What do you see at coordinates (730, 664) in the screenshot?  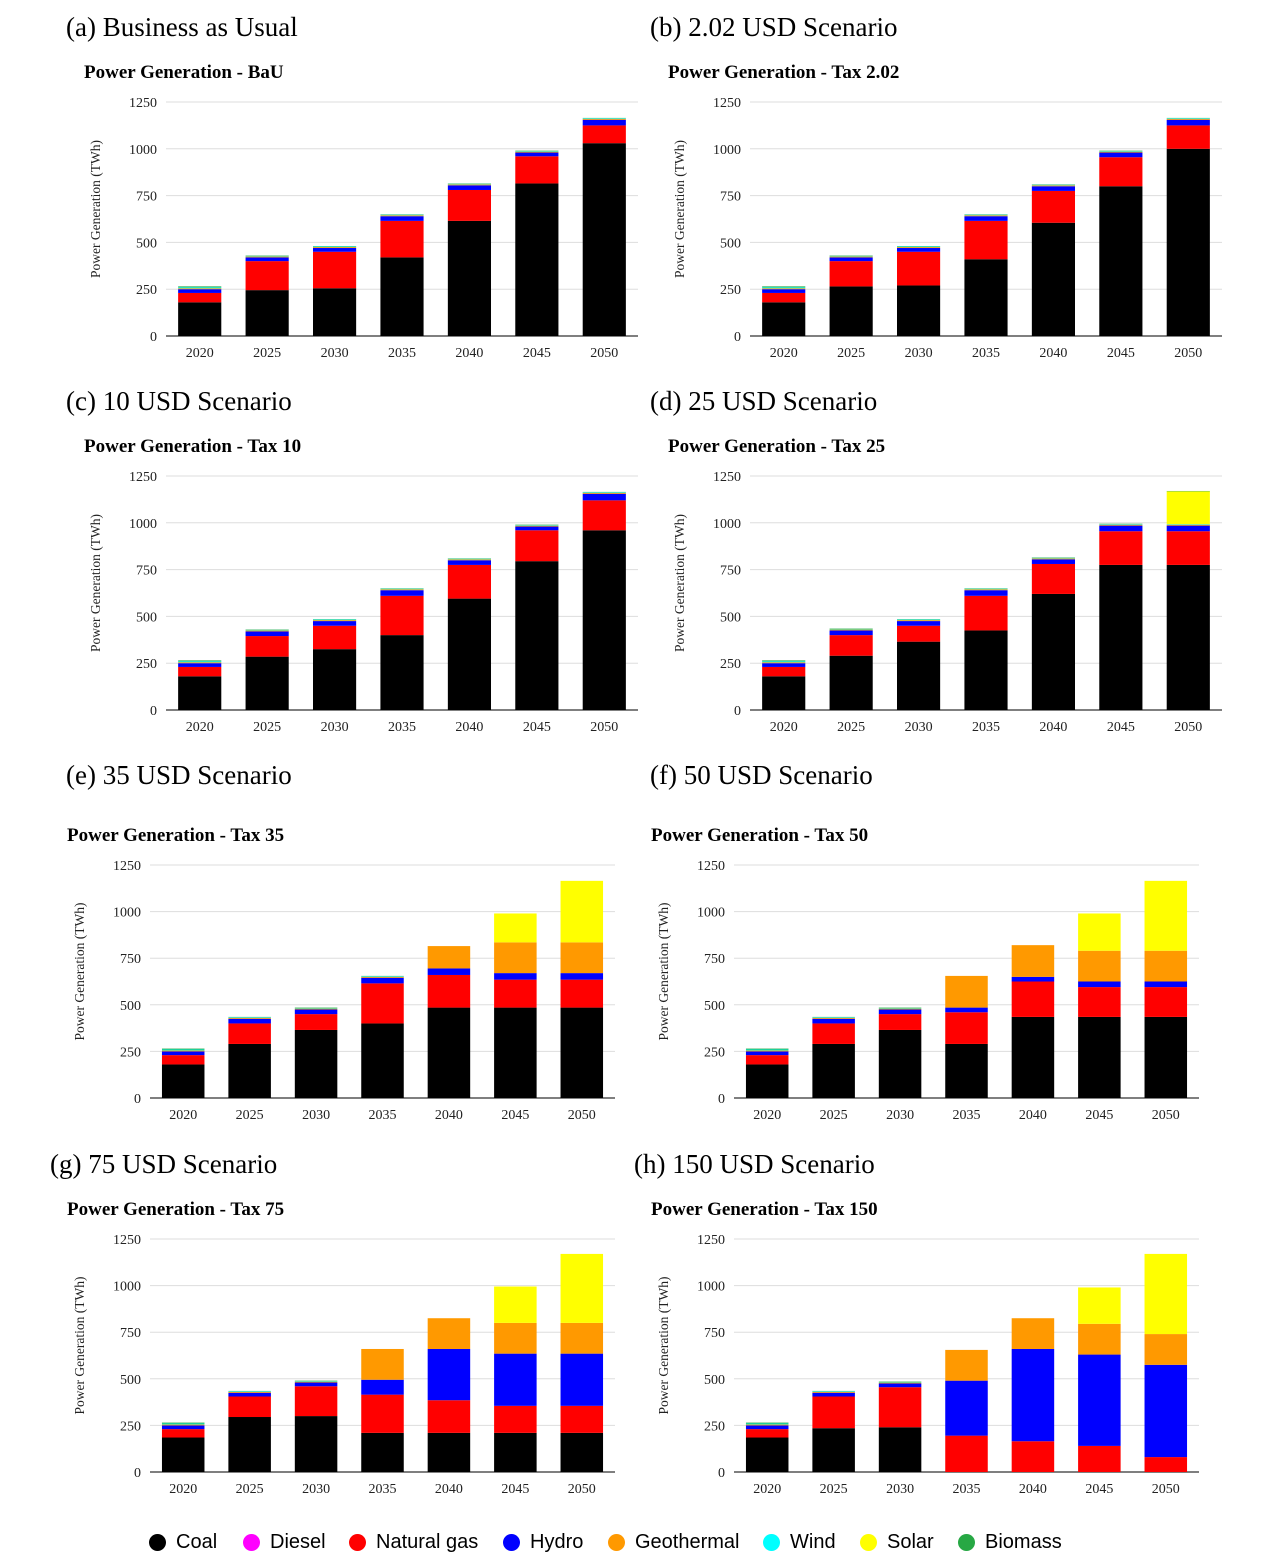 I see `y-tick-label: 250` at bounding box center [730, 664].